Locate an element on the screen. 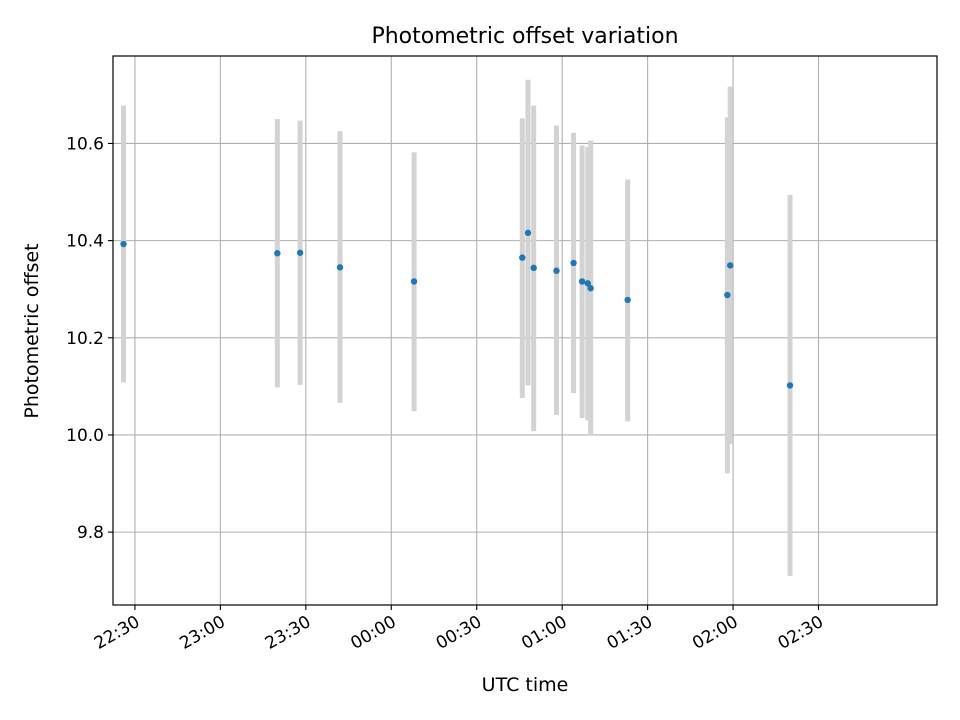  chart-title: Photometric offset variation is located at coordinates (524, 36).